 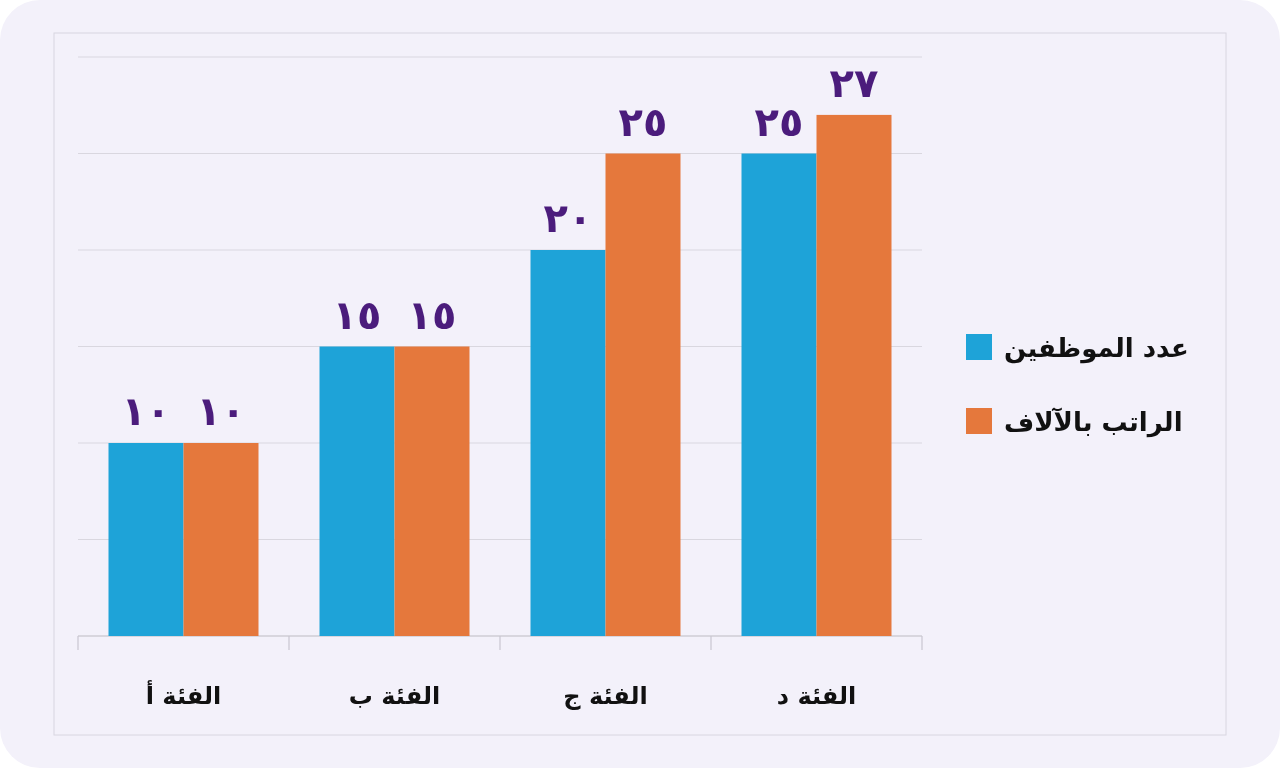 I want to click on legend-label: عدد الموظفين, so click(x=1096, y=348).